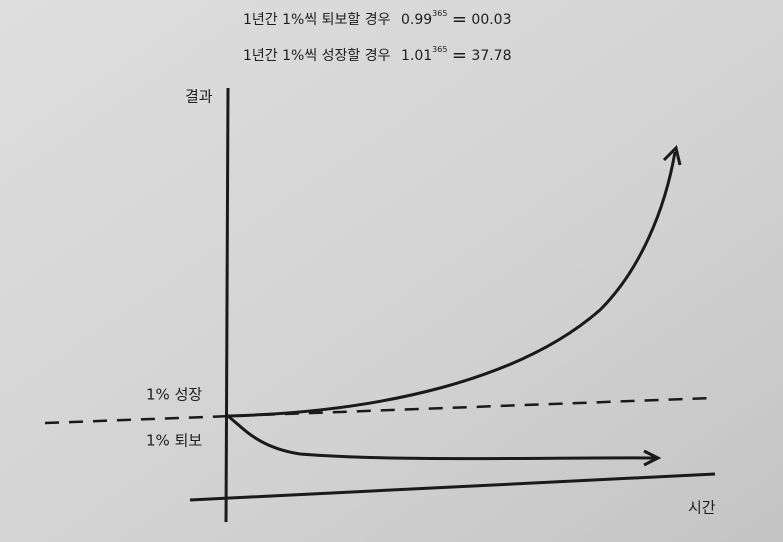 Image resolution: width=783 pixels, height=542 pixels. I want to click on formula-result: 00.03, so click(491, 20).